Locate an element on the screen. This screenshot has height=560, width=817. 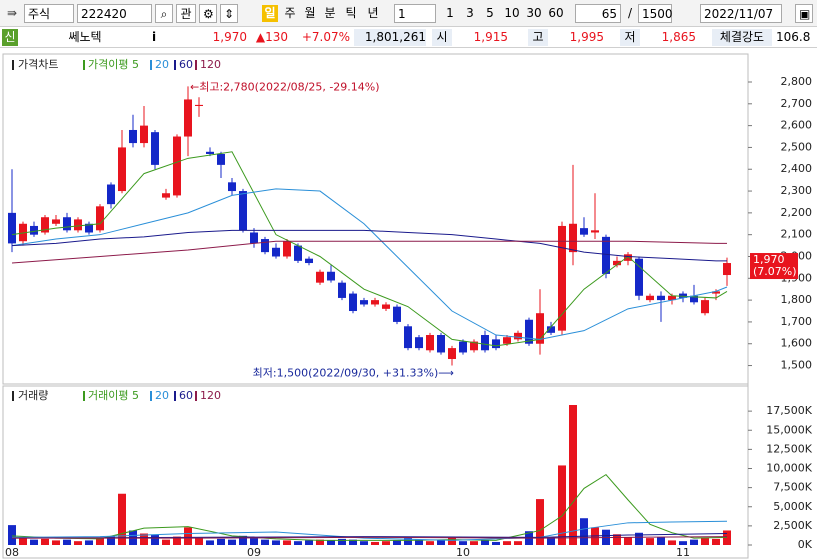
interval-button: 3 is located at coordinates (470, 13).